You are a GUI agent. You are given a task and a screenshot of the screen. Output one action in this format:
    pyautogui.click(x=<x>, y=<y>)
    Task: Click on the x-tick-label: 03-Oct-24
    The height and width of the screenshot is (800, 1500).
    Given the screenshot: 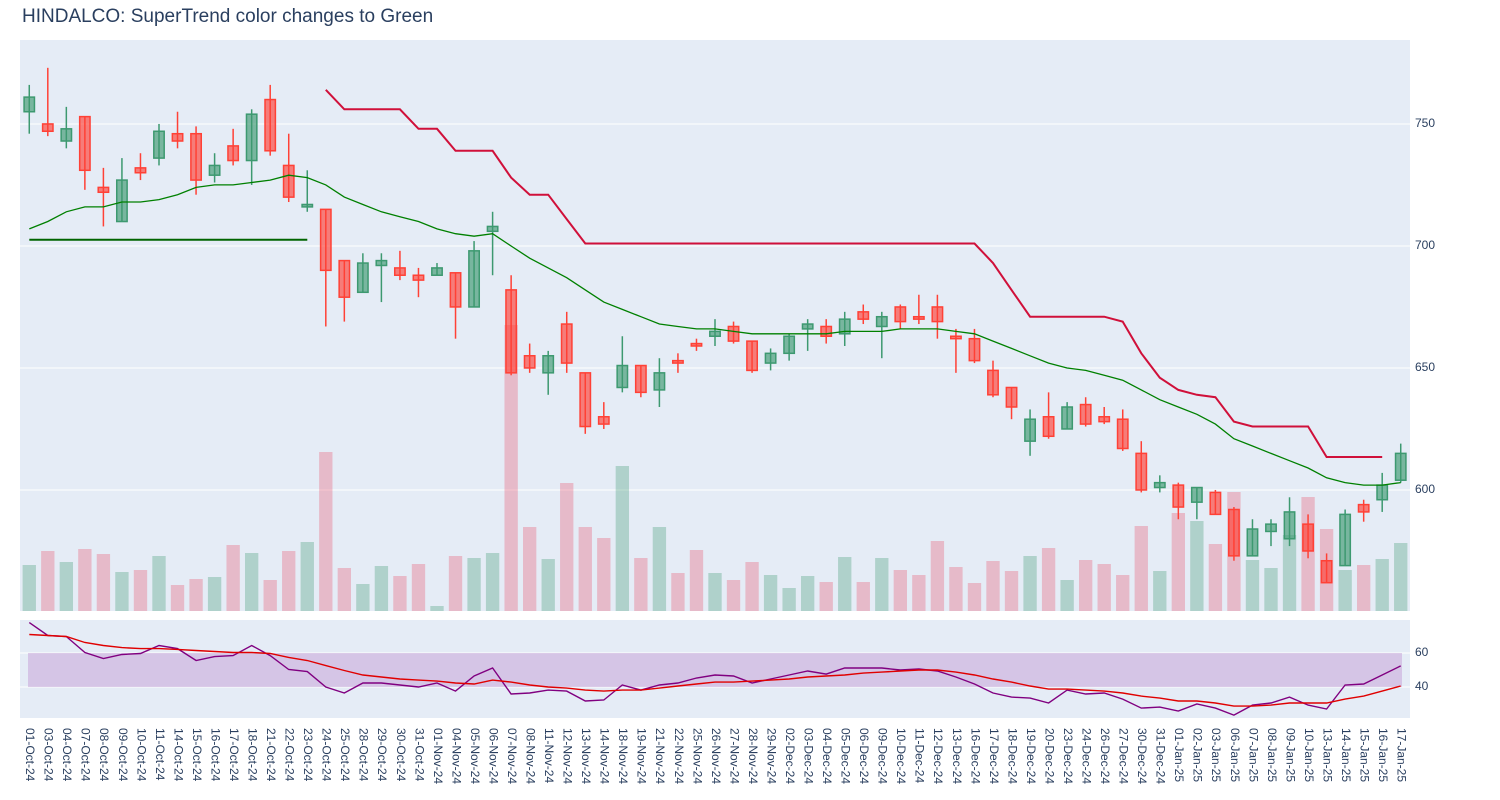 What is the action you would take?
    pyautogui.click(x=49, y=755)
    